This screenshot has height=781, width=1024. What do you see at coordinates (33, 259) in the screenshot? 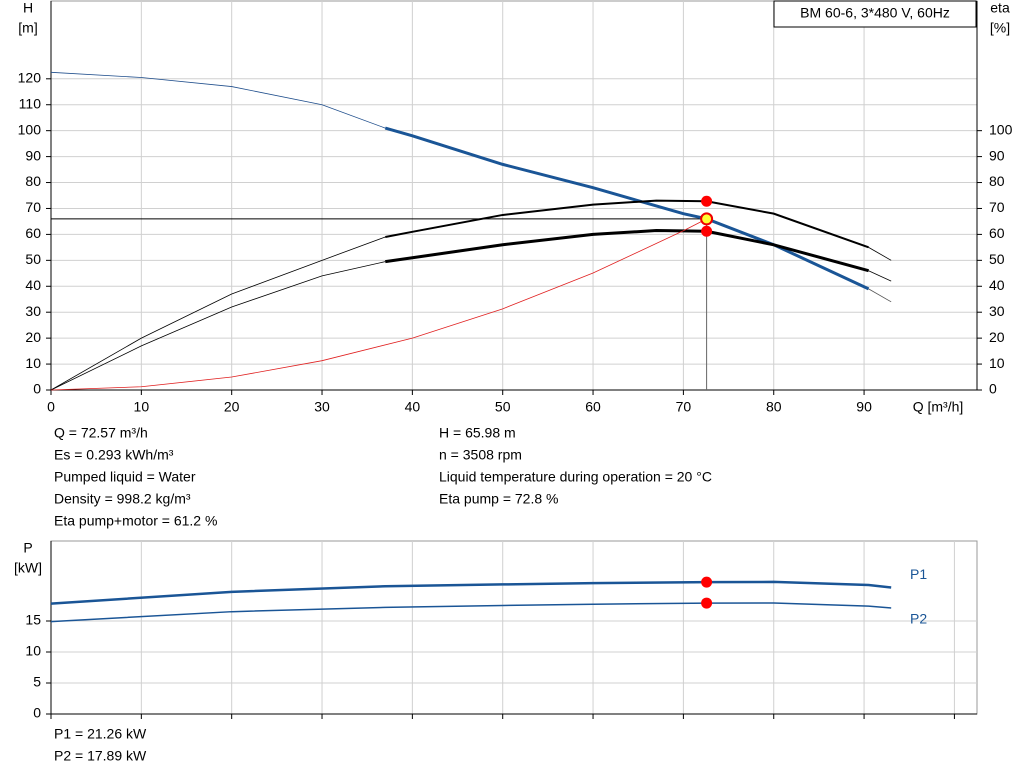
I see `y-tick-label: 50` at bounding box center [33, 259].